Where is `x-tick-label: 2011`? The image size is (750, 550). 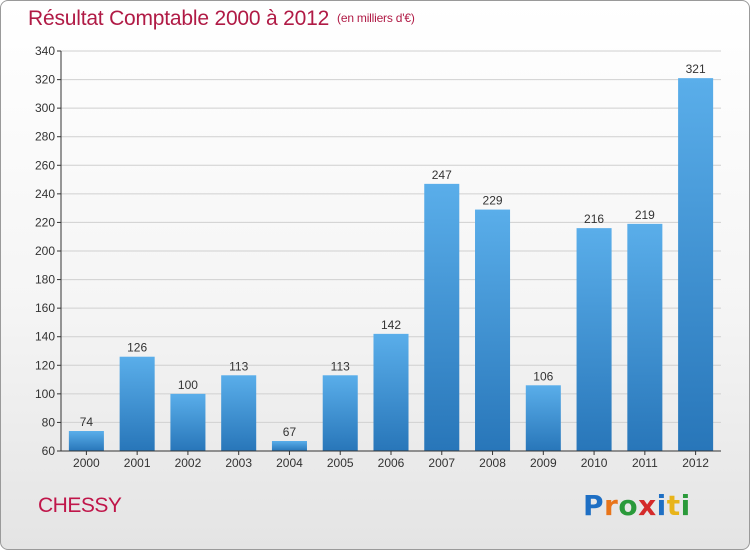
x-tick-label: 2011 is located at coordinates (645, 463).